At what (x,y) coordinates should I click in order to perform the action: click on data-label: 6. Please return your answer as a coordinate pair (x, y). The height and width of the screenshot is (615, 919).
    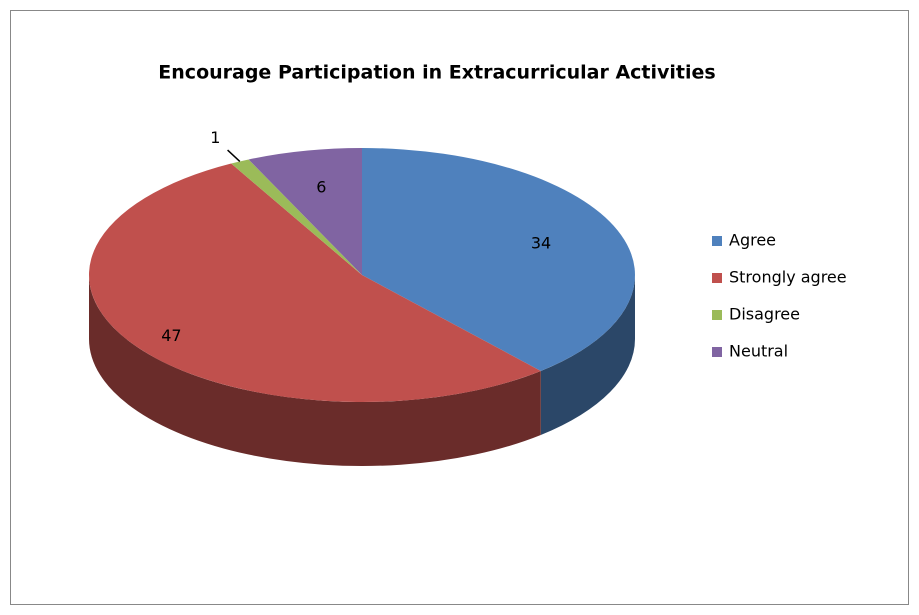
    Looking at the image, I should click on (321, 187).